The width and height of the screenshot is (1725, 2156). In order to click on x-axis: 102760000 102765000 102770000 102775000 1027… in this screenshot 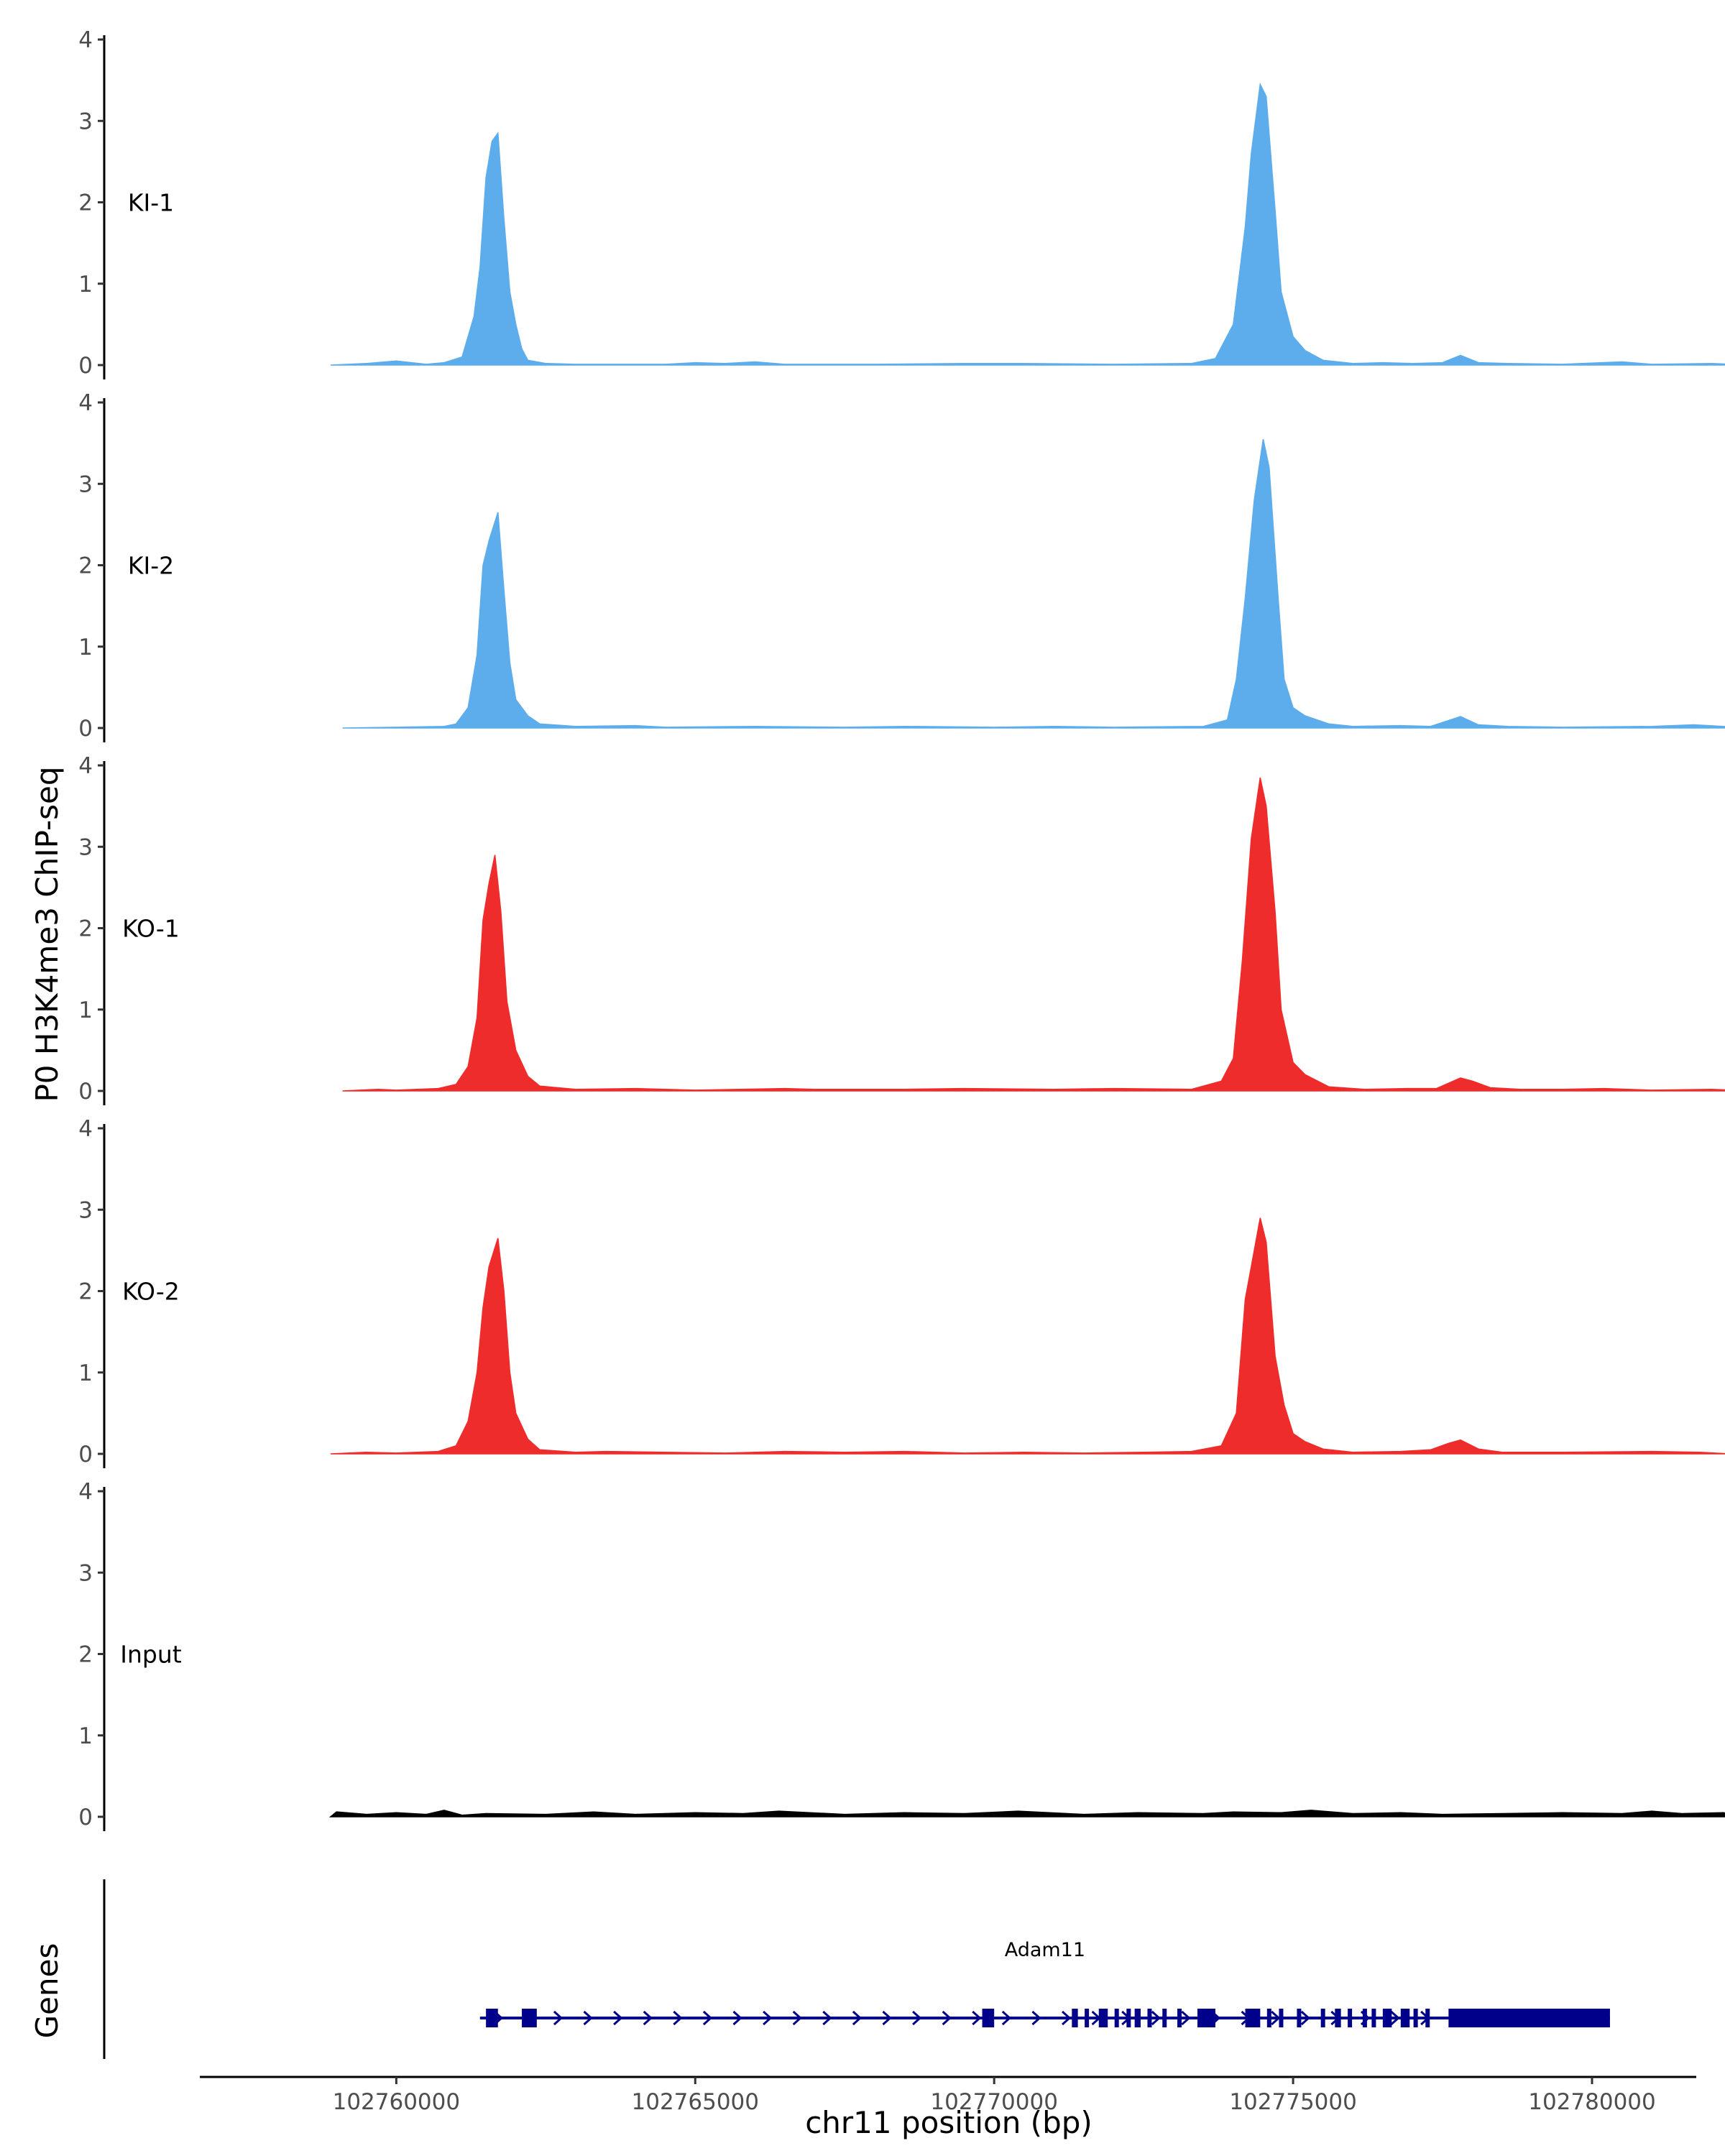, I will do `click(948, 2095)`.